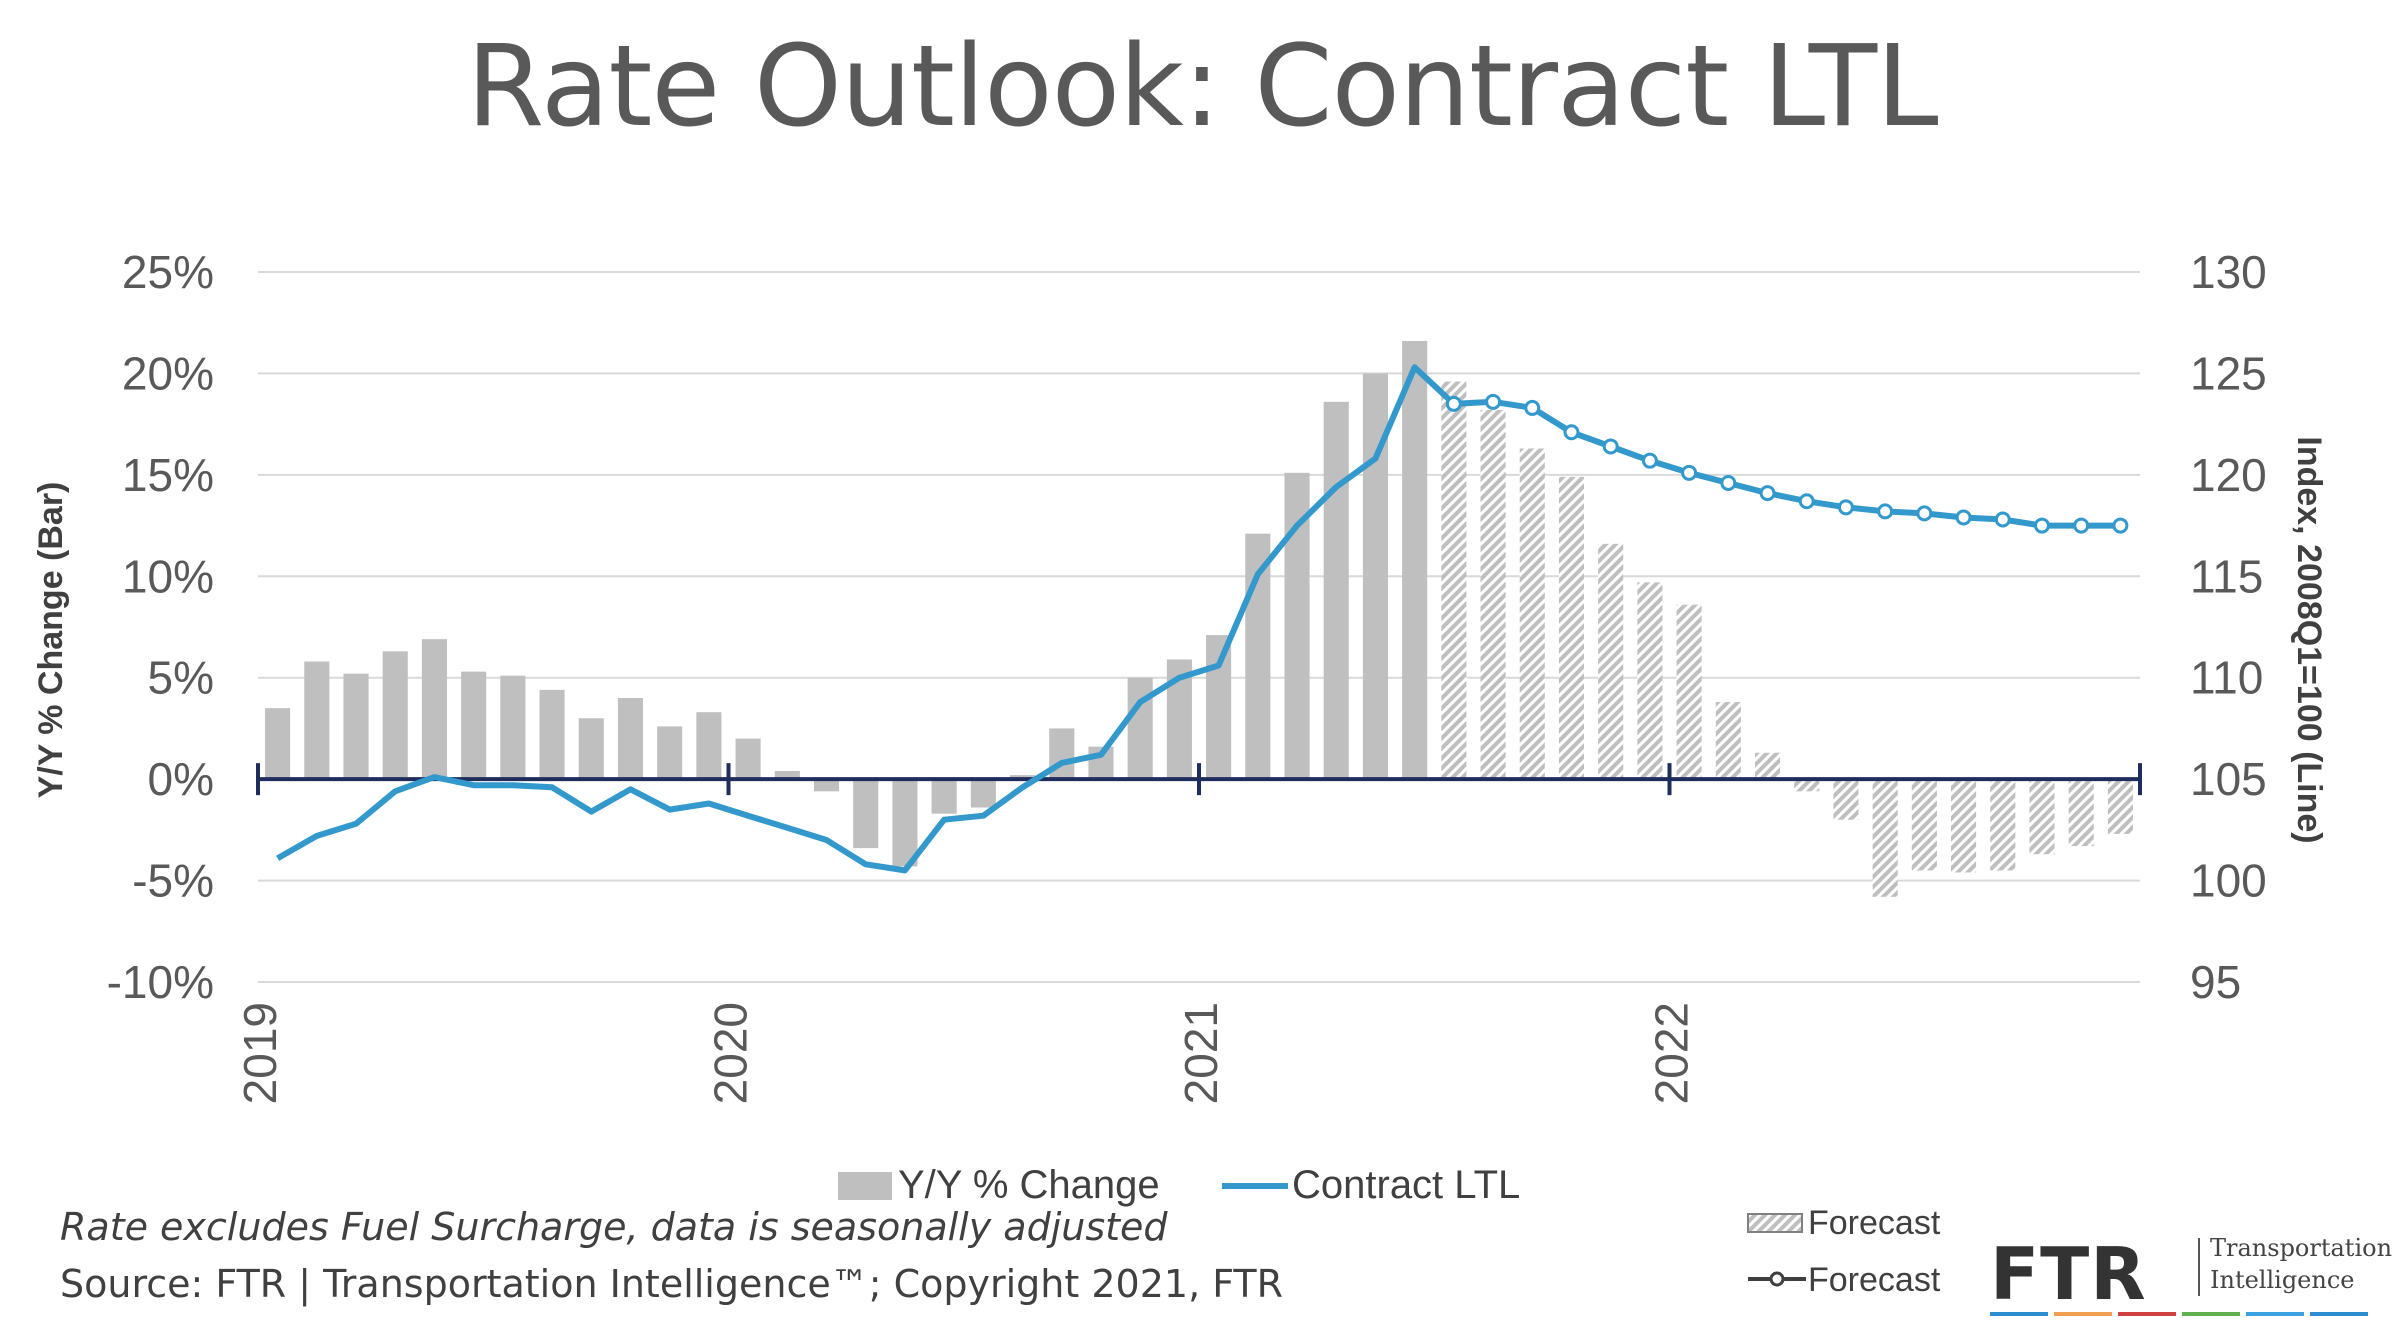 Image resolution: width=2404 pixels, height=1337 pixels. What do you see at coordinates (168, 475) in the screenshot?
I see `y-tick-left: 15%` at bounding box center [168, 475].